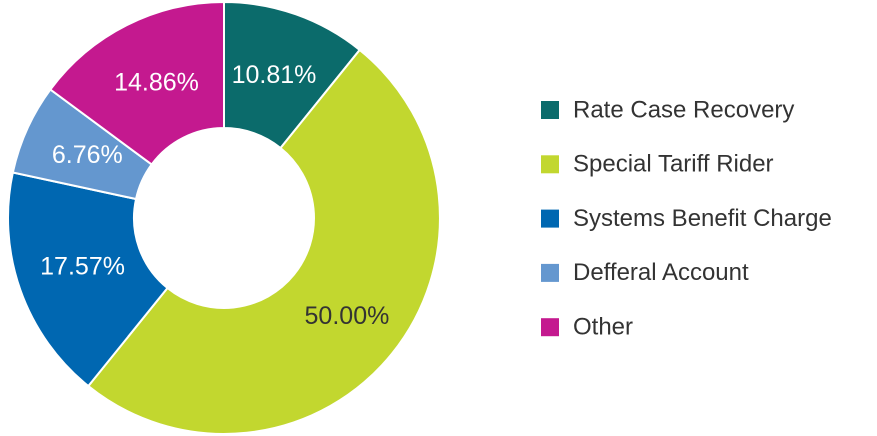  I want to click on legend-label: Rate Case Recovery, so click(683, 109).